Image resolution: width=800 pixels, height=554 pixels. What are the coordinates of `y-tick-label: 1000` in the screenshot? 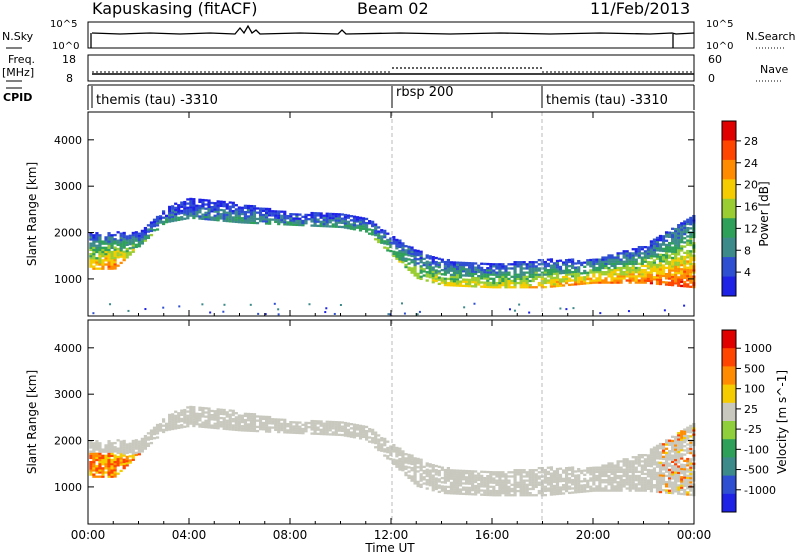 It's located at (68, 279).